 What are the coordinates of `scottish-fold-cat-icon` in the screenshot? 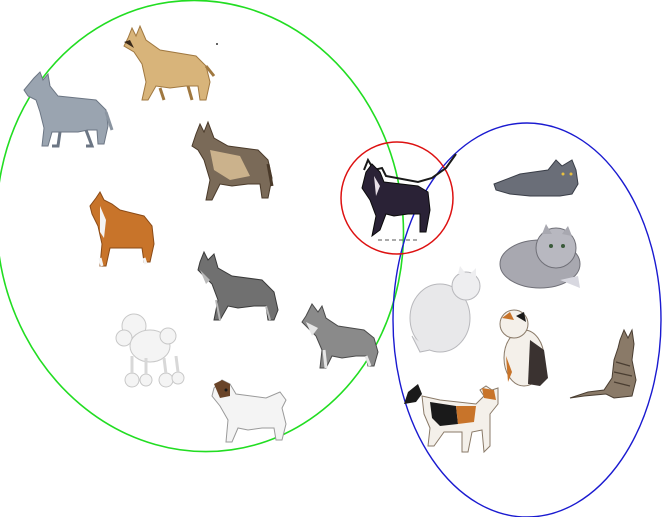 It's located at (523, 348).